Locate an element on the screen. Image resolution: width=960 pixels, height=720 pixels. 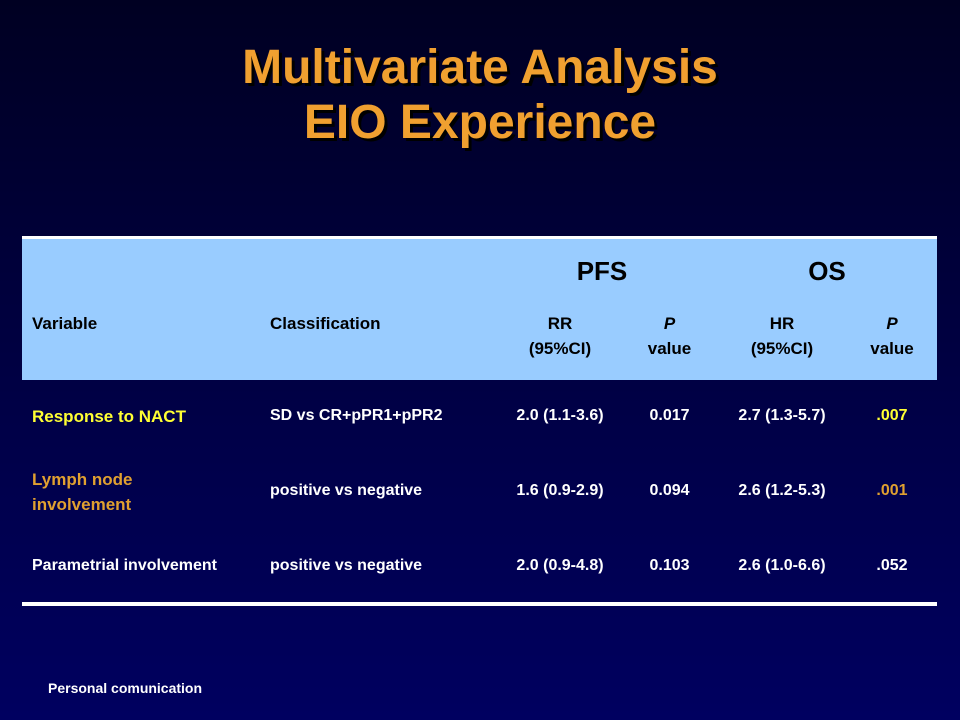
row1-p-pfs: 0.017 is located at coordinates (669, 415).